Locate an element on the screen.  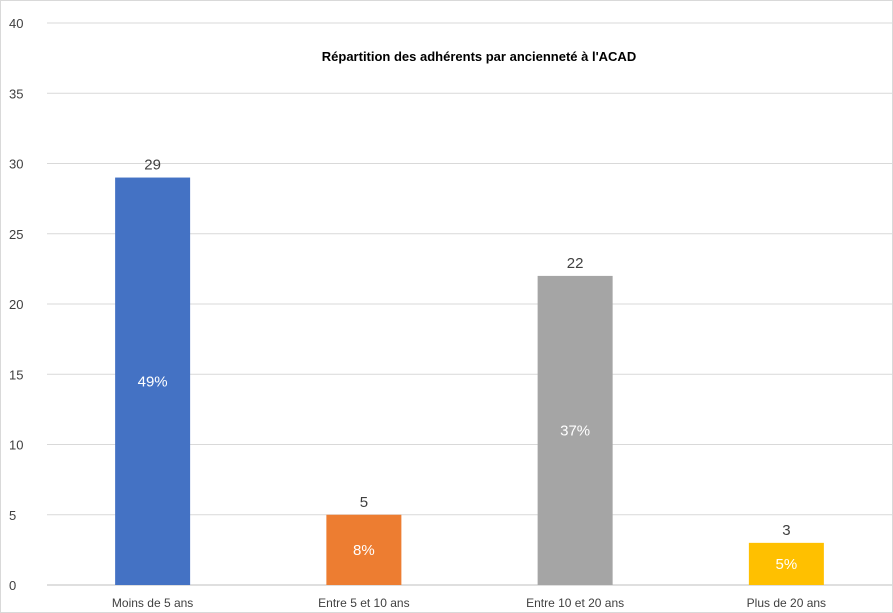
y-tick-label: 35 is located at coordinates (16, 93).